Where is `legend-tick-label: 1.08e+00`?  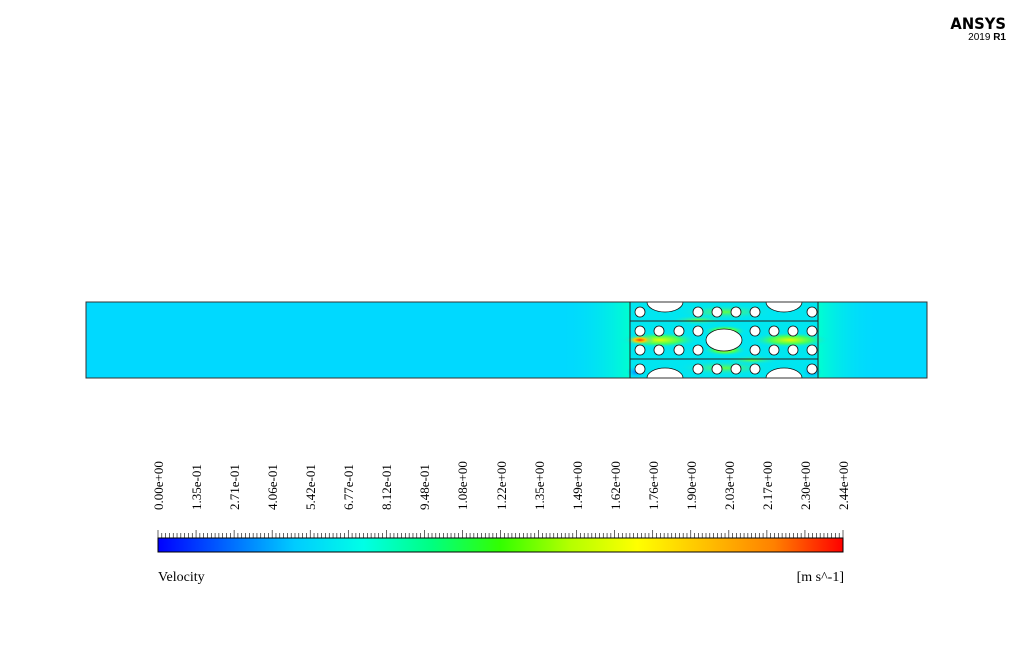
legend-tick-label: 1.08e+00 is located at coordinates (463, 485).